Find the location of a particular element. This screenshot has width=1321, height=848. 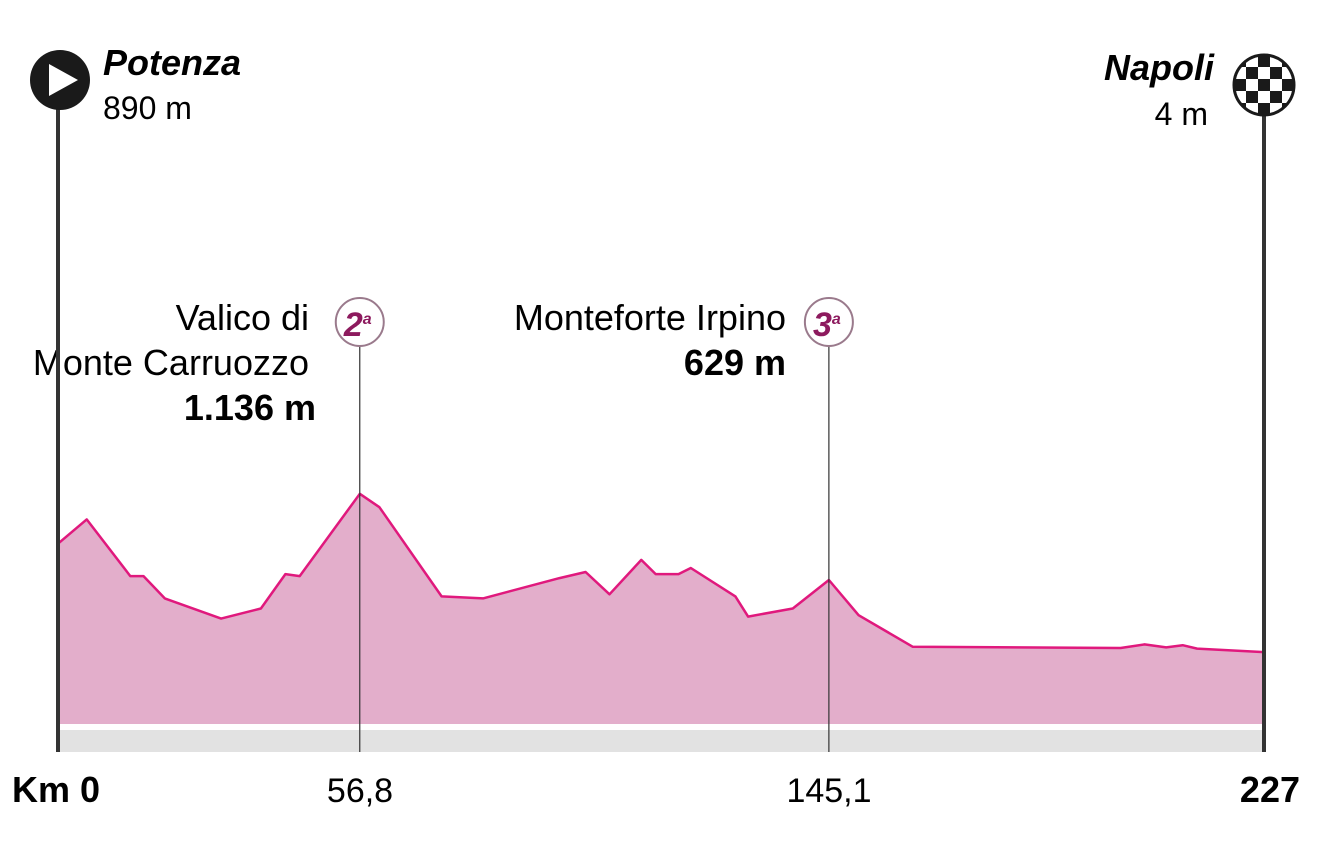

x-tick-label: 56,8 is located at coordinates (360, 791).